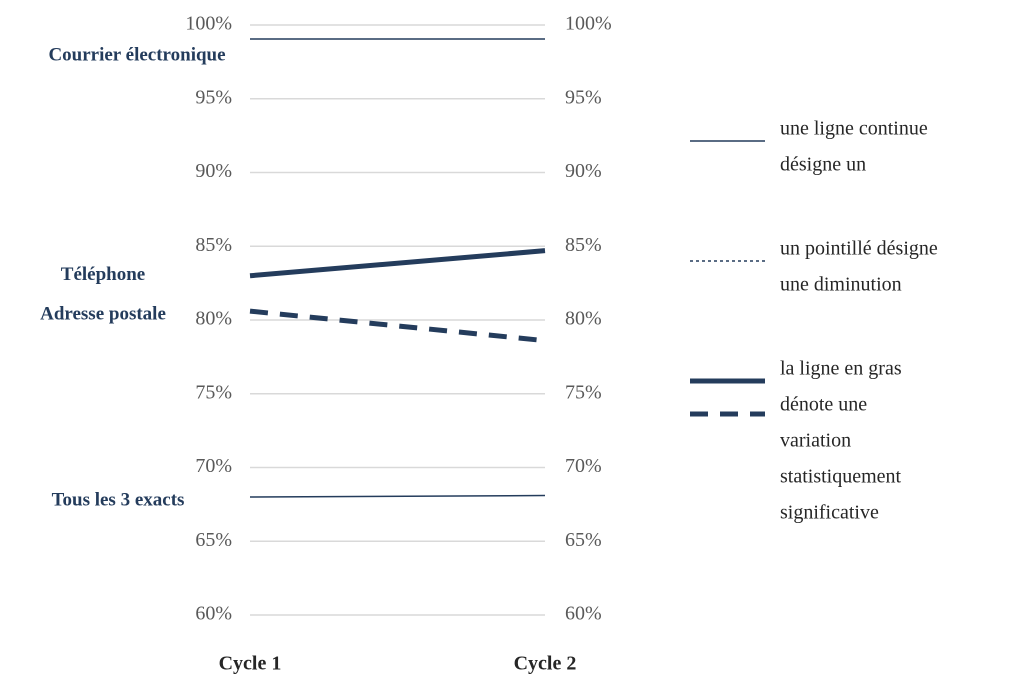 This screenshot has width=1015, height=679. I want to click on legend-text: significative, so click(829, 513).